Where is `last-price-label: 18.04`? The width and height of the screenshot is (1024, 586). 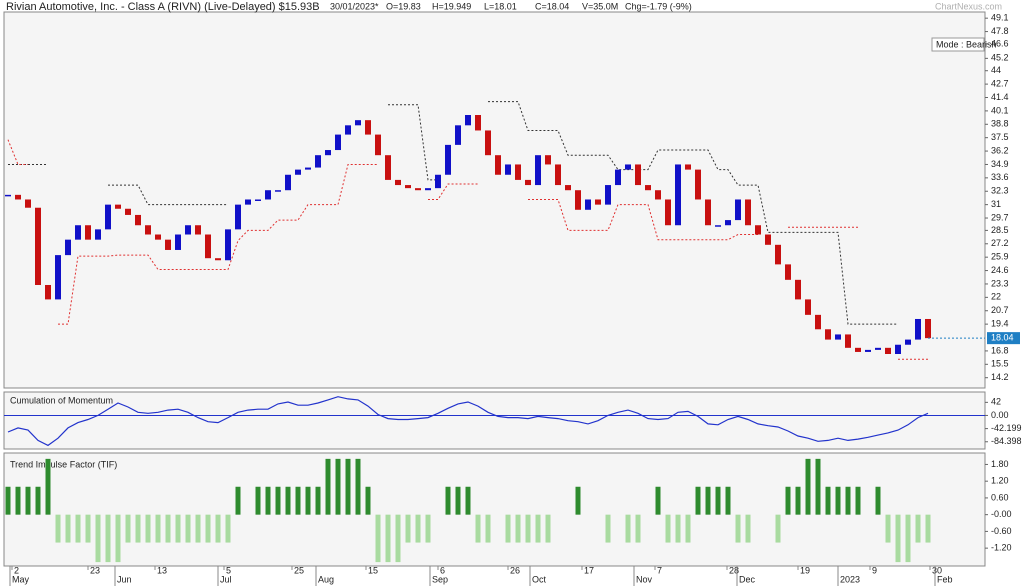 last-price-label: 18.04 is located at coordinates (1002, 338).